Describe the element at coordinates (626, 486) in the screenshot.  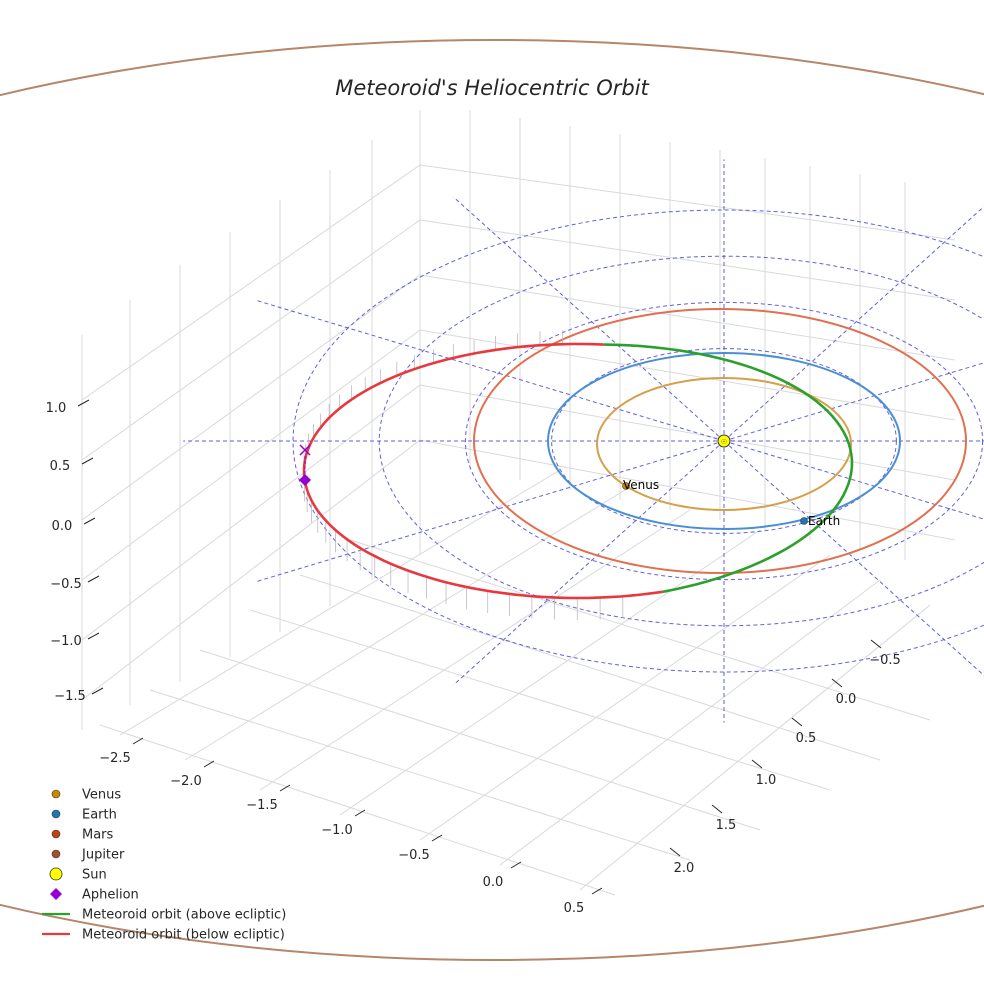
I see `venus-marker` at that location.